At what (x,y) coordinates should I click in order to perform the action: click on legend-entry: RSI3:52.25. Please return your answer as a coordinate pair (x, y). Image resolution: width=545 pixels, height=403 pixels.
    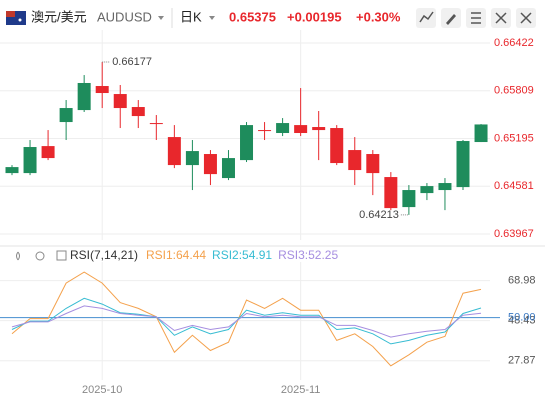
    Looking at the image, I should click on (308, 255).